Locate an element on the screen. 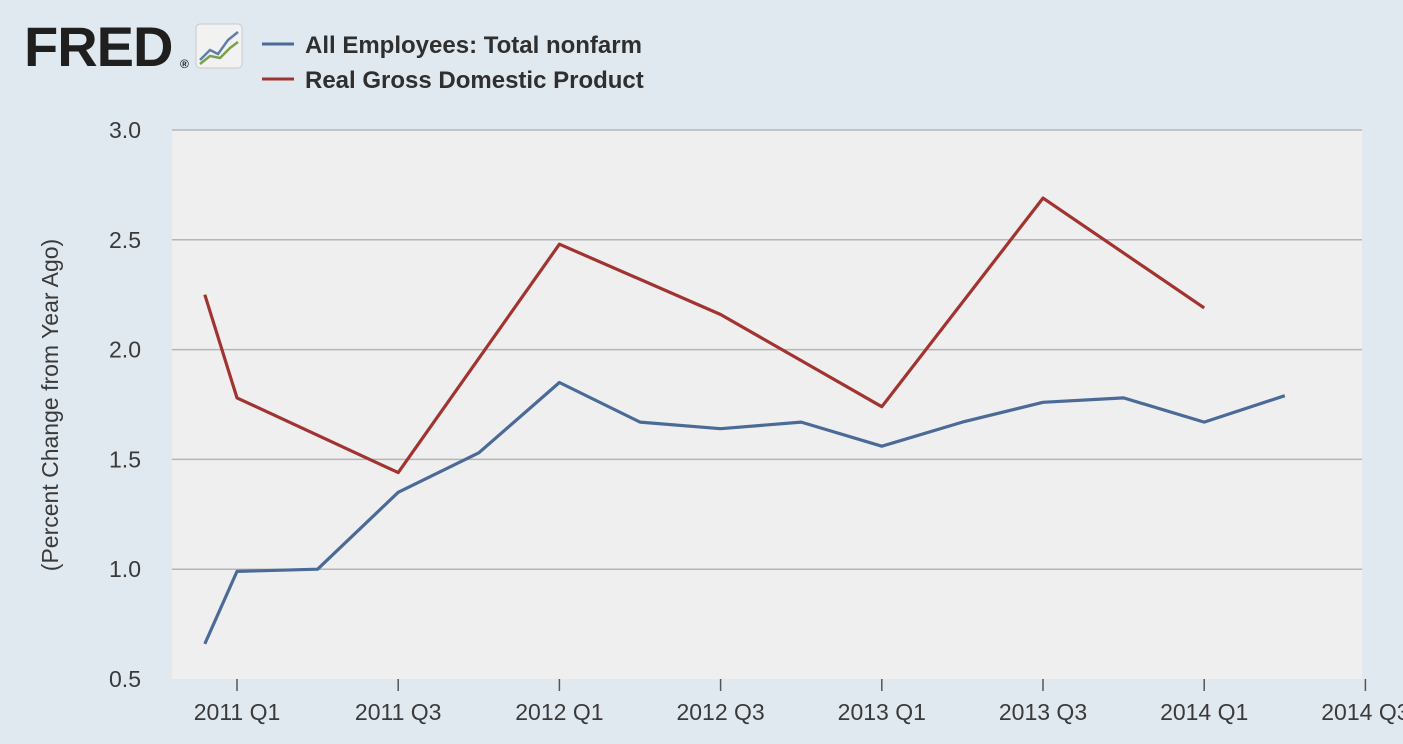 The image size is (1403, 744). fred-logo-text: FRED is located at coordinates (98, 46).